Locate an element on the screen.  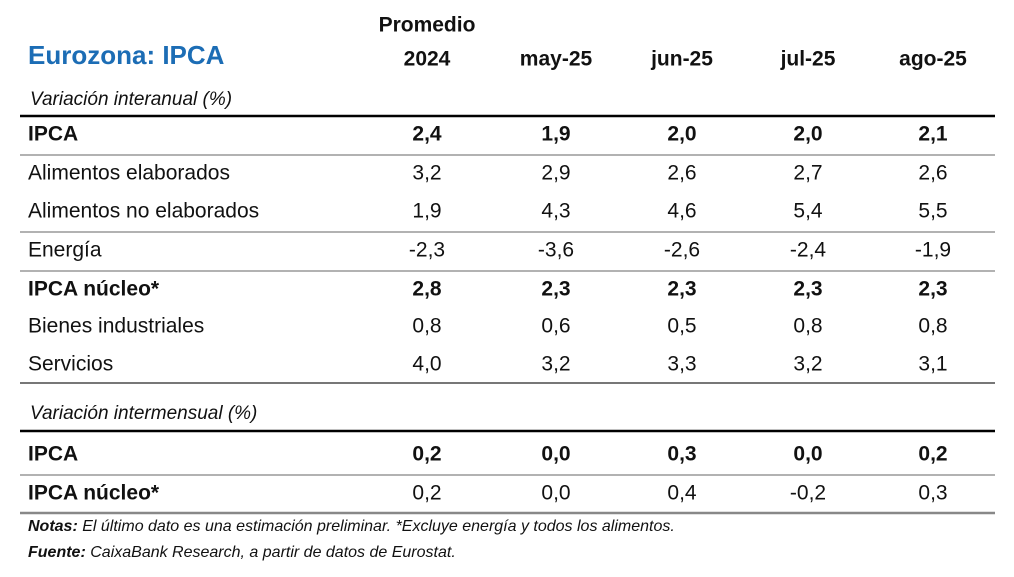
cell: 0,5 is located at coordinates (681, 326).